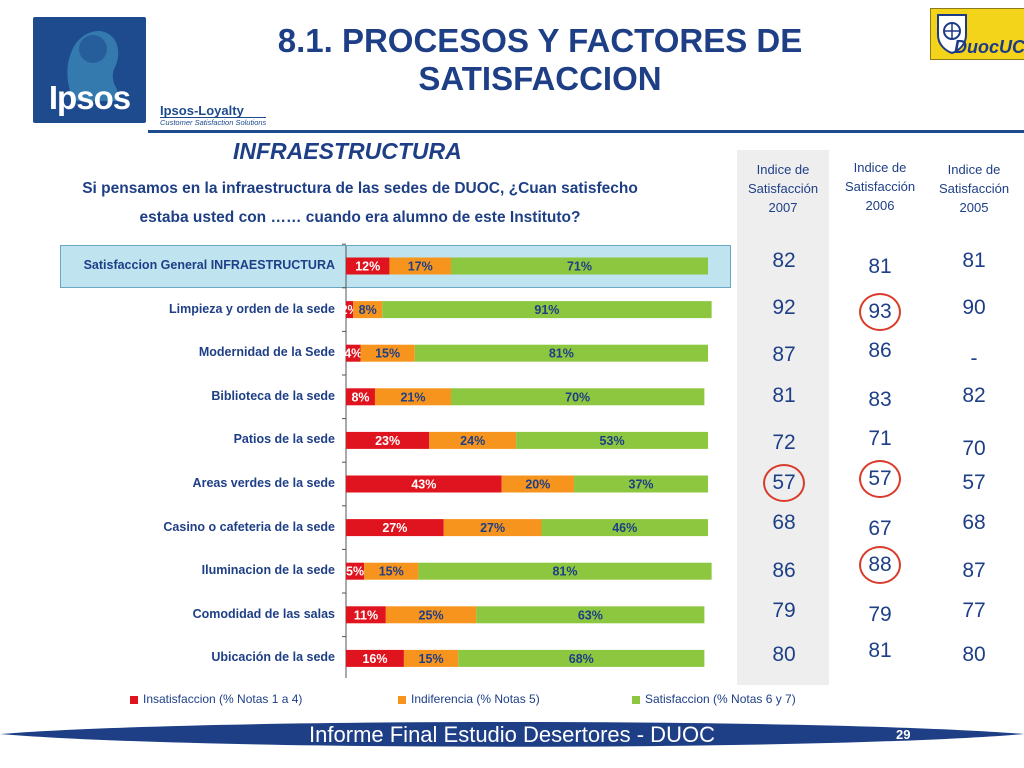 Image resolution: width=1024 pixels, height=768 pixels. Describe the element at coordinates (423, 485) in the screenshot. I see `data-label: 43%` at that location.